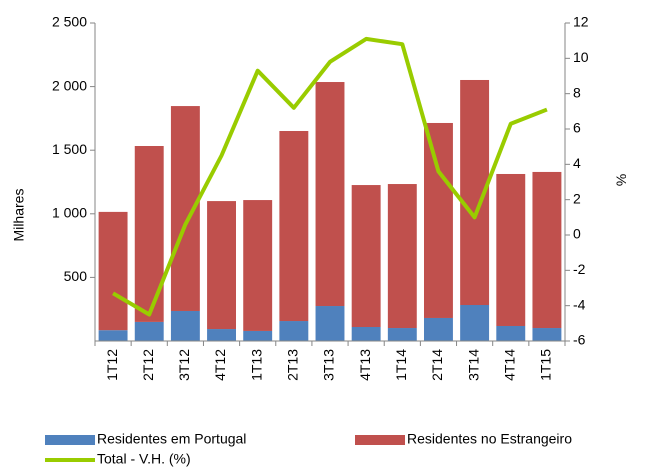  I want to click on legend-label: Residentes no Estrangeiro, so click(489, 439).